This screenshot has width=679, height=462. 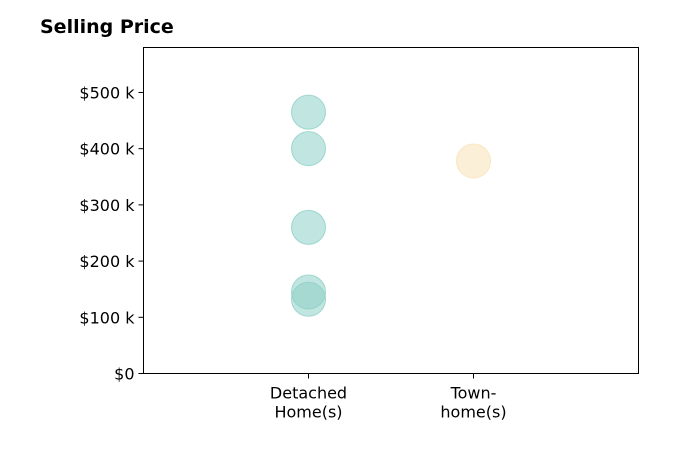 What do you see at coordinates (107, 261) in the screenshot?
I see `y-tick-label: $200 k` at bounding box center [107, 261].